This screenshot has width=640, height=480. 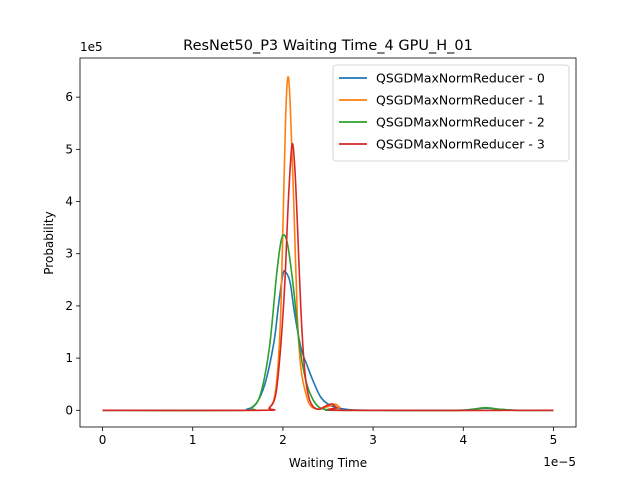 I want to click on y-tick-label: 0, so click(x=69, y=410).